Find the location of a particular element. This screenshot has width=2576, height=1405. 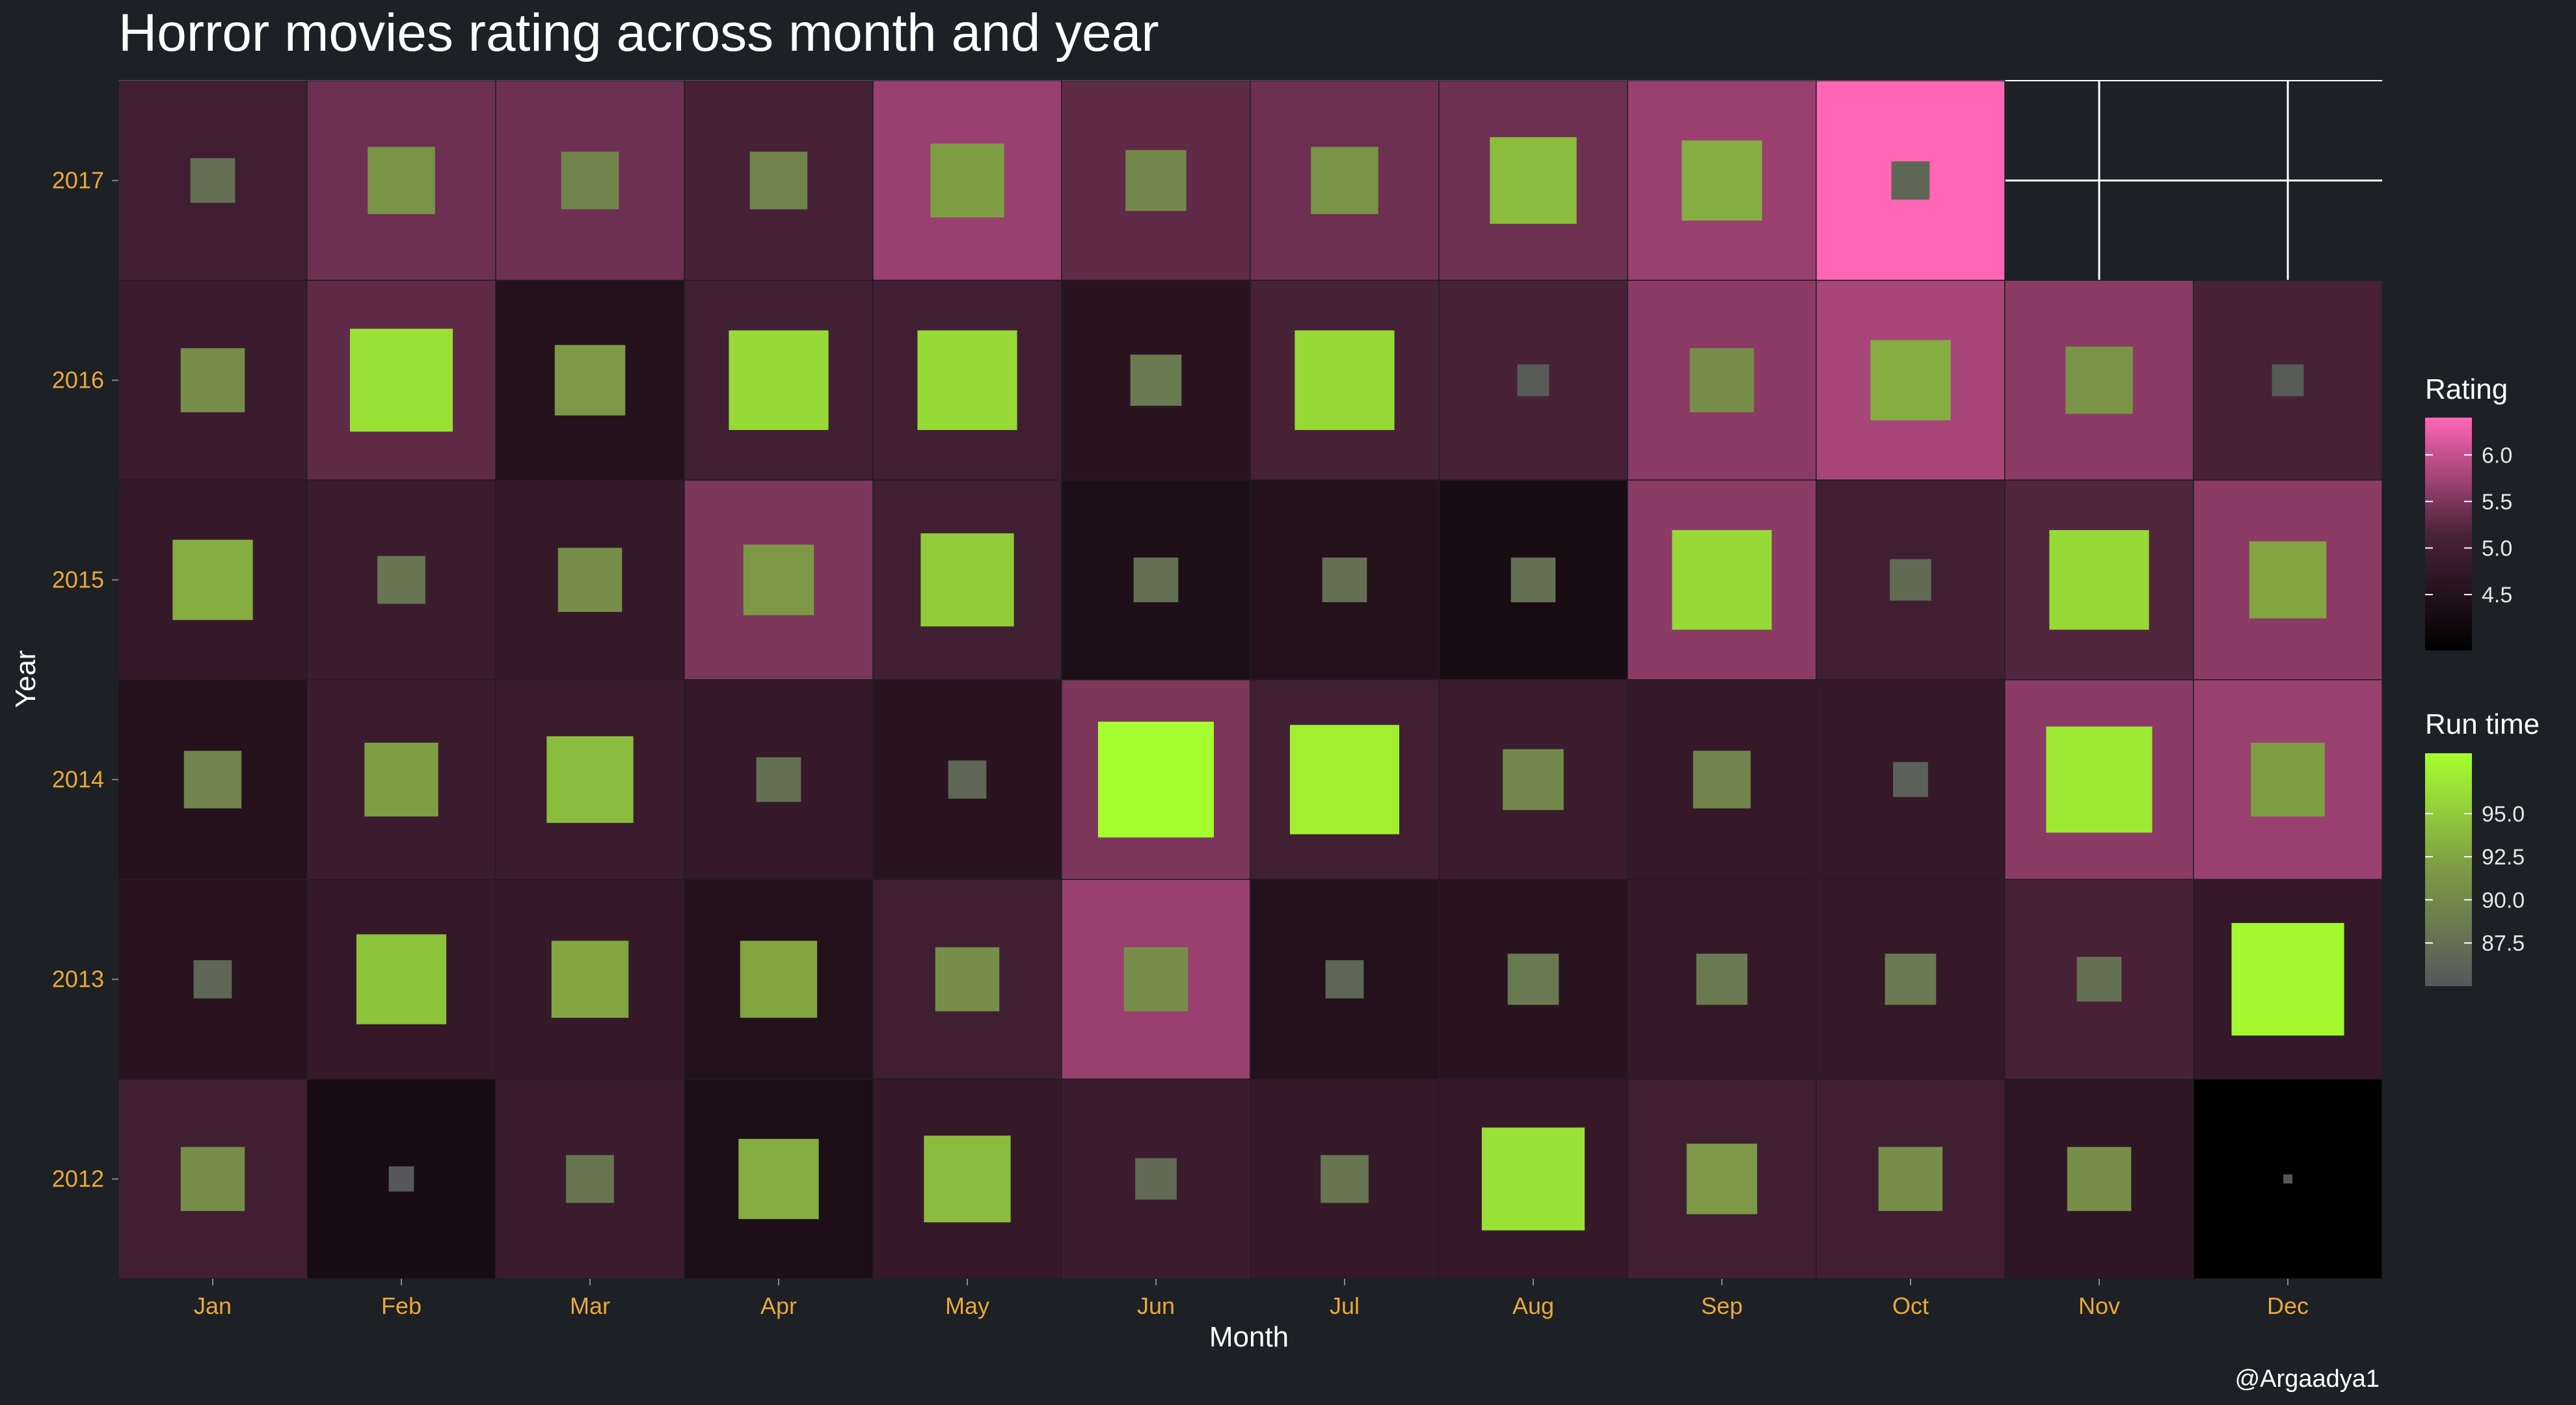

rating-colorbar is located at coordinates (2448, 534).